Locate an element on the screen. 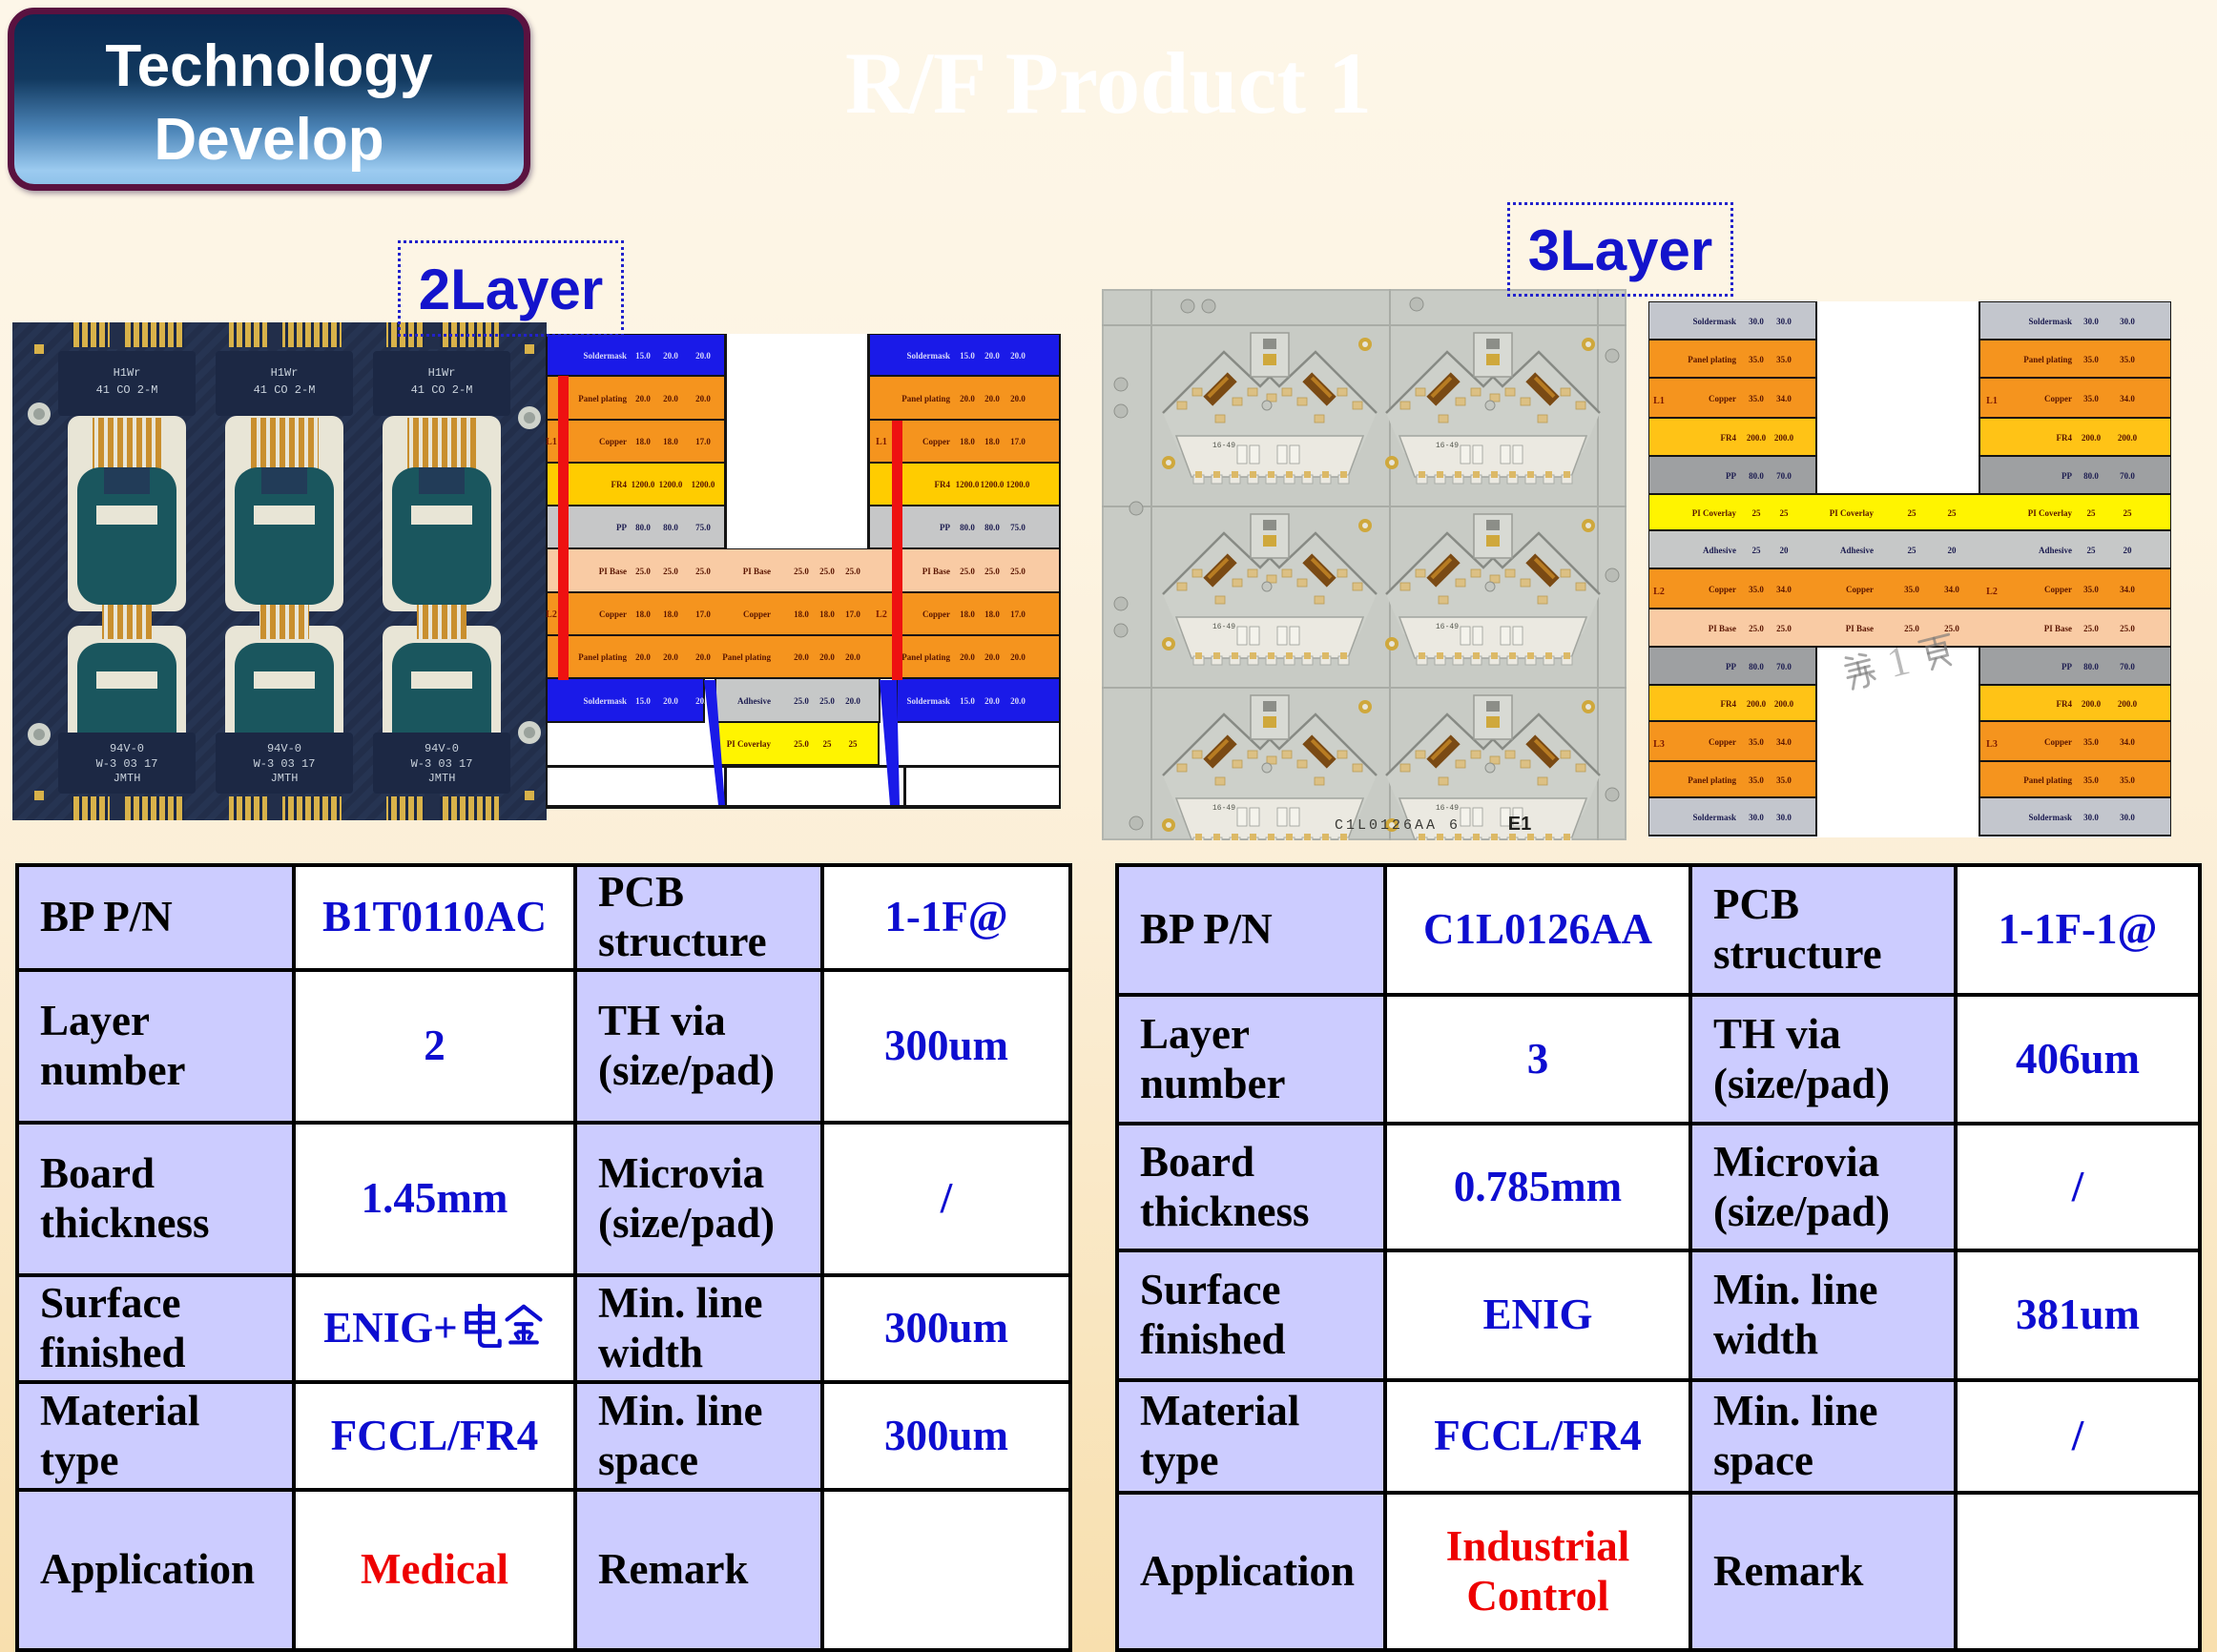 The width and height of the screenshot is (2217, 1652). svg-text: FR4 is located at coordinates (2065, 704).